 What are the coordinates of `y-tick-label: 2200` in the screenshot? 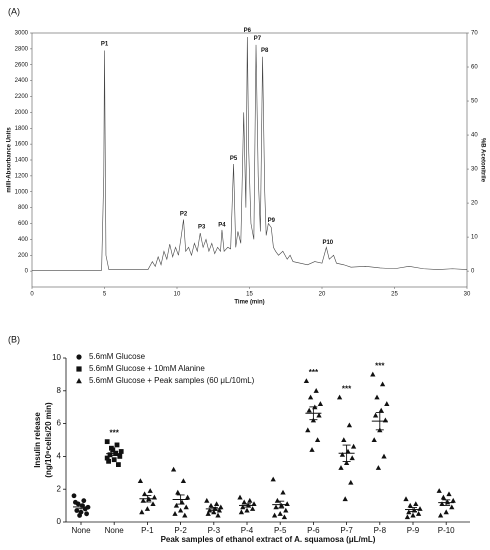 It's located at (22, 97).